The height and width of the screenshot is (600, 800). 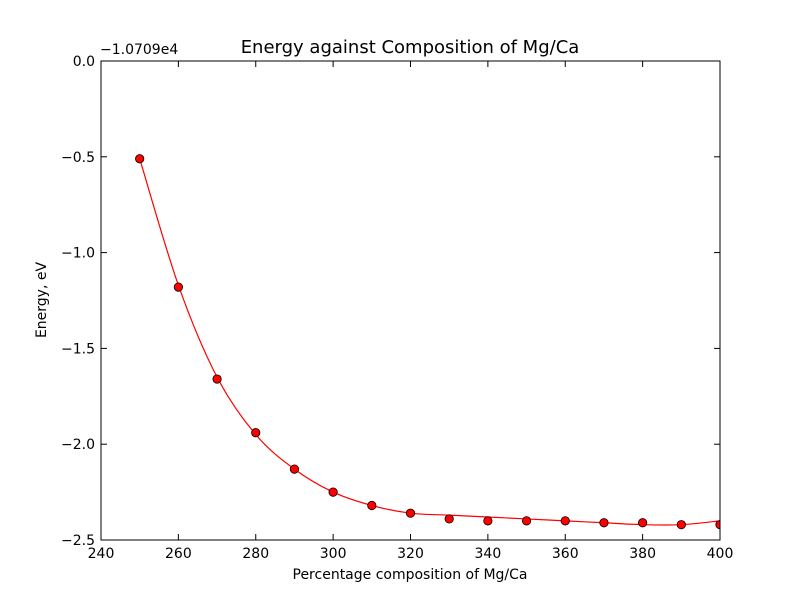 I want to click on x-axis-label: Percentage composition of Mg/Ca, so click(x=410, y=575).